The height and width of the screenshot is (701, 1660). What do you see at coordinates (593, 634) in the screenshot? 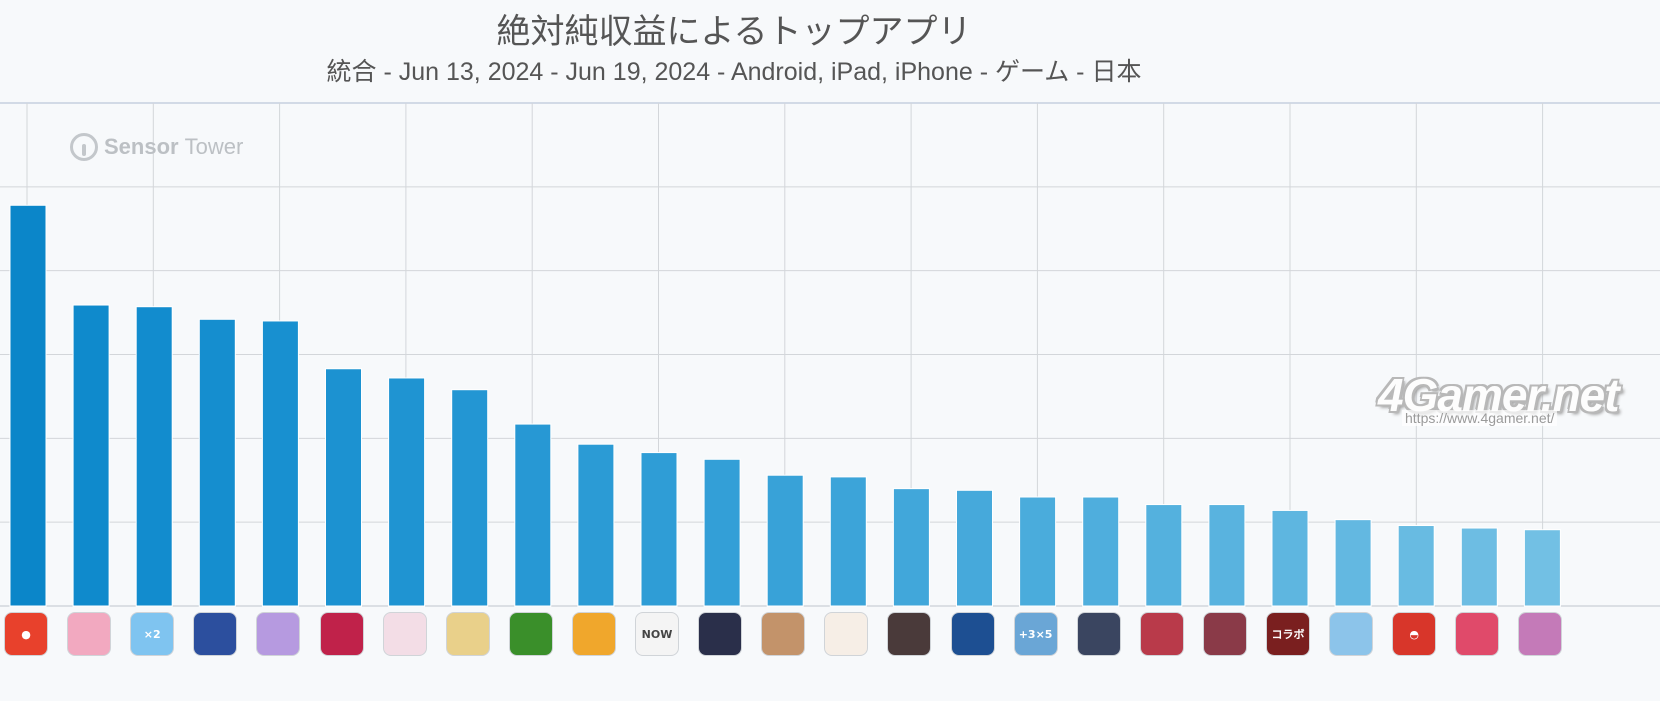
I see `royal-match-icon` at bounding box center [593, 634].